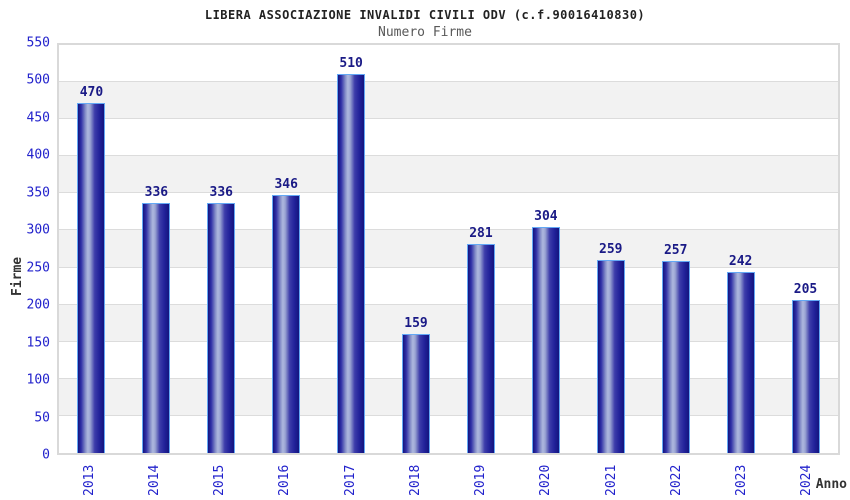 This screenshot has height=500, width=850. What do you see at coordinates (415, 480) in the screenshot?
I see `x-tick-label: 2018` at bounding box center [415, 480].